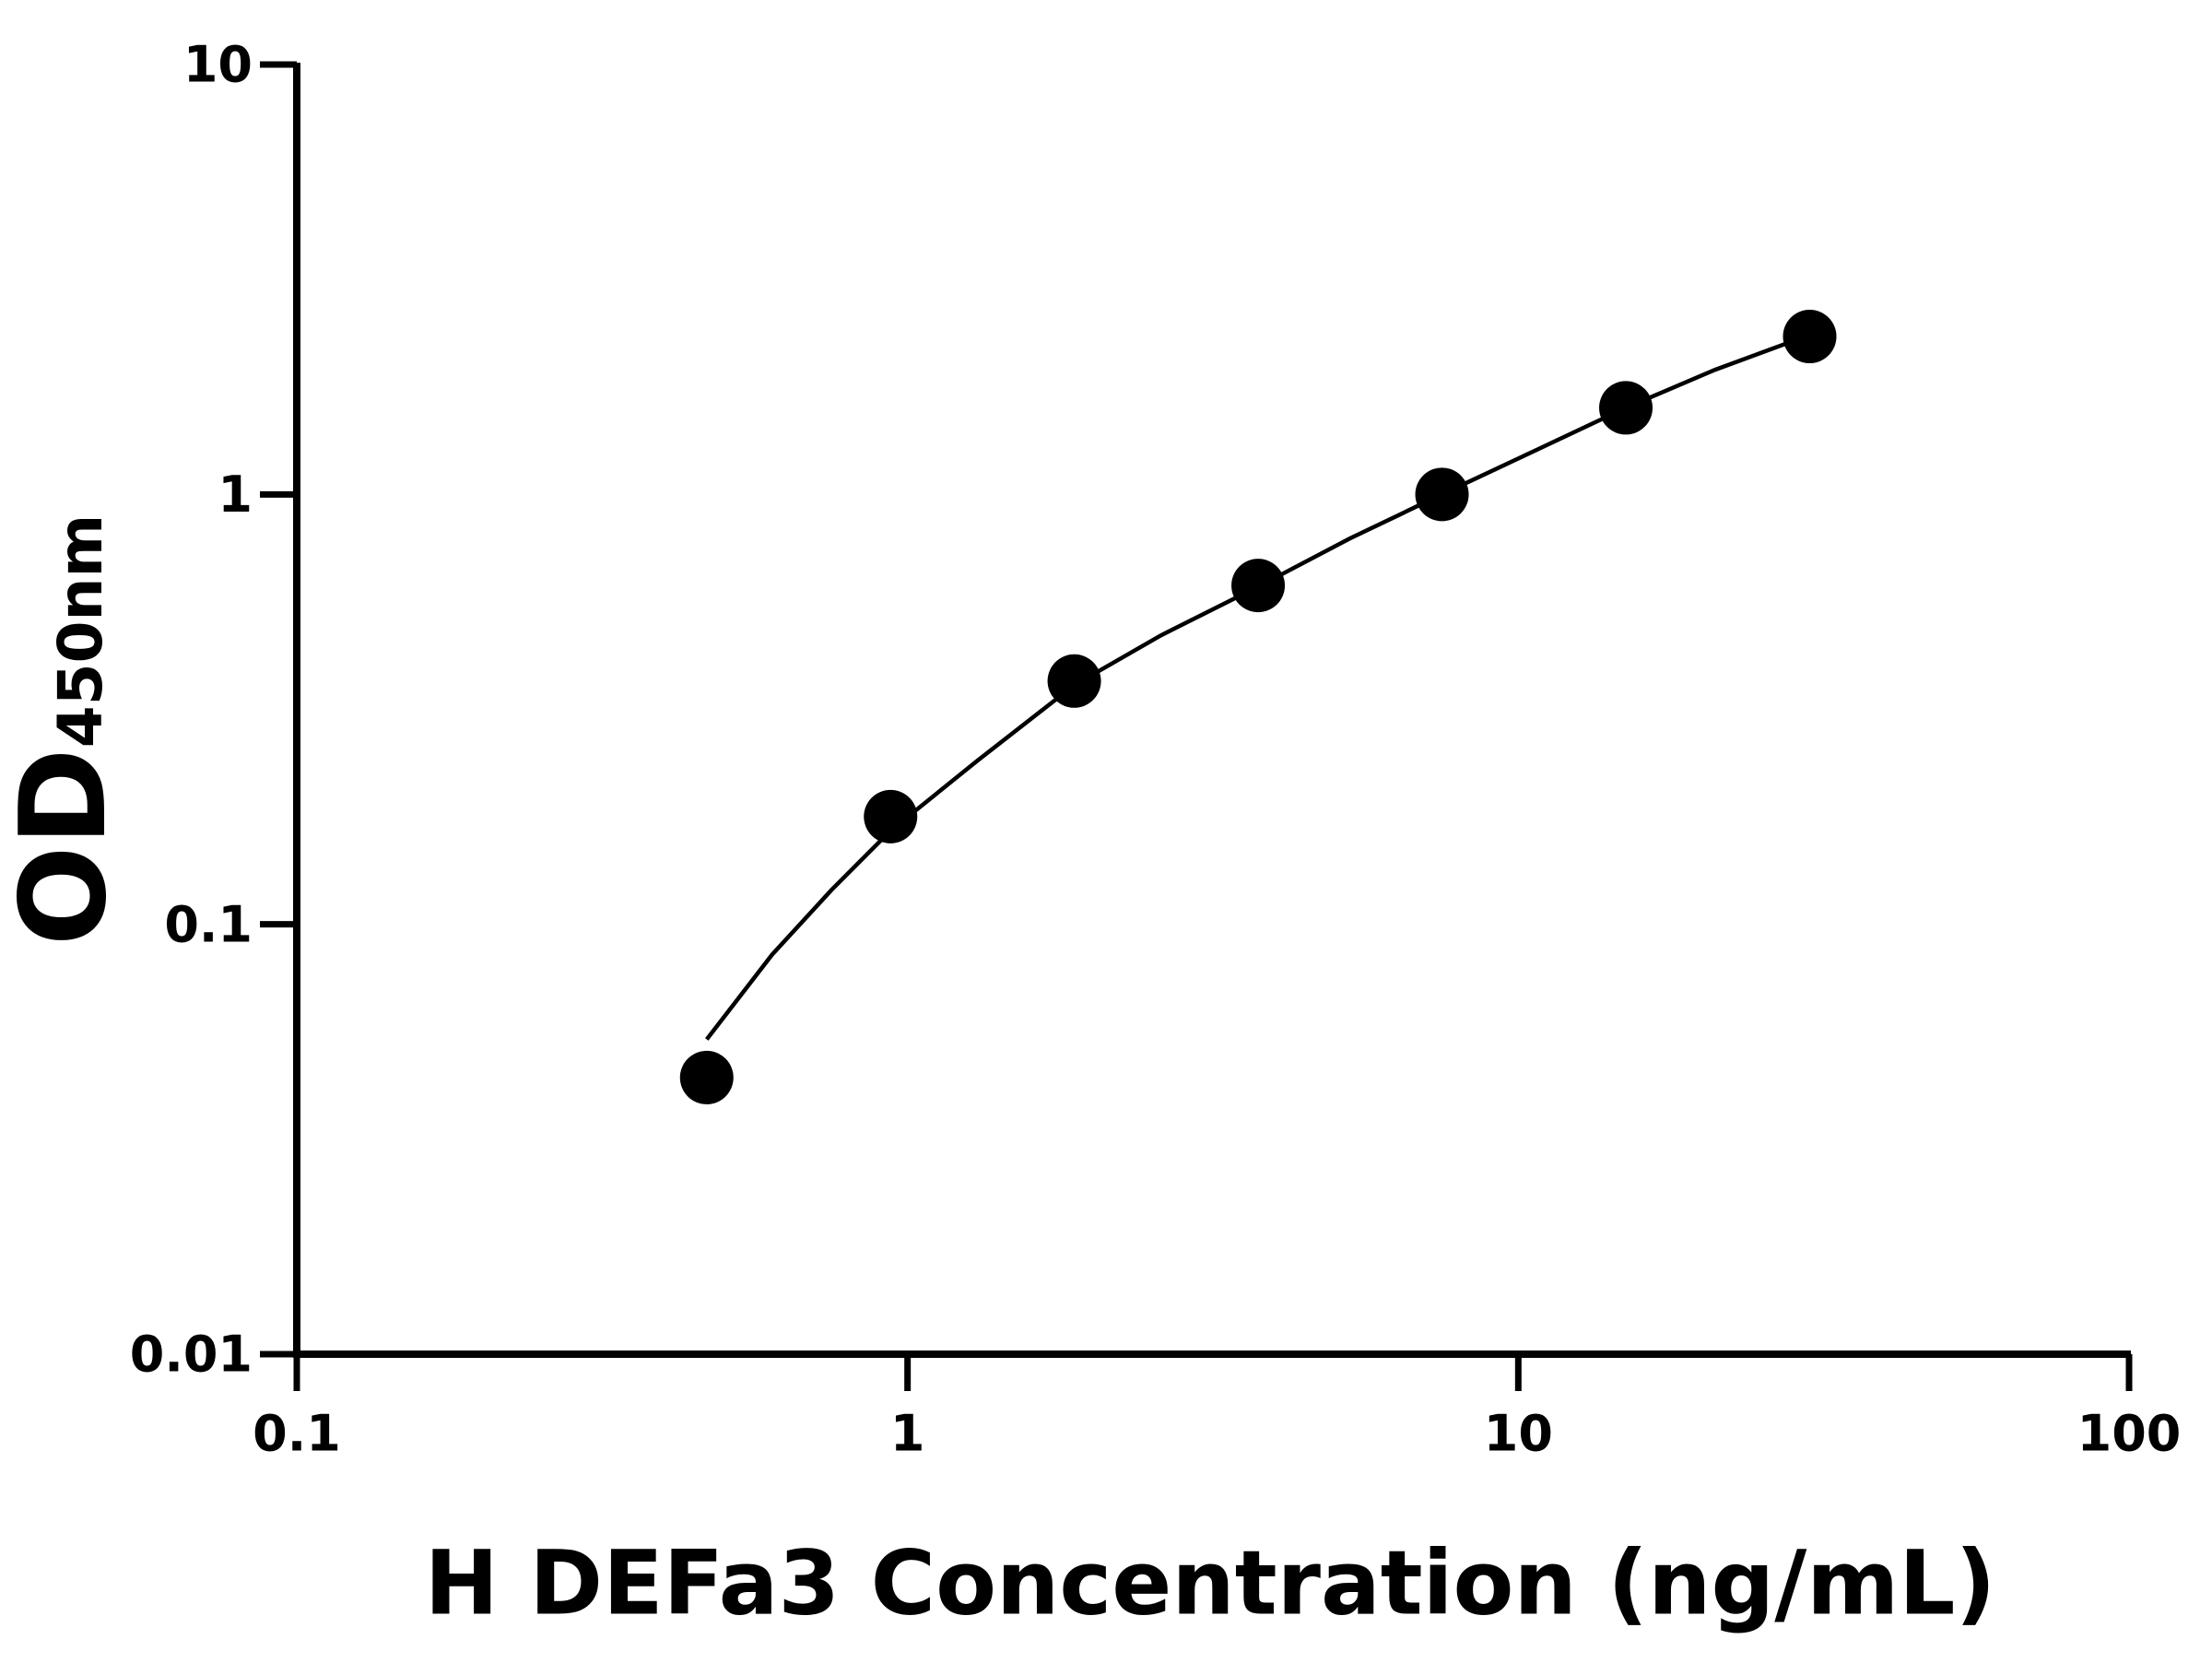 Image resolution: width=2212 pixels, height=1663 pixels. What do you see at coordinates (208, 924) in the screenshot?
I see `y-tick-label: 0.1` at bounding box center [208, 924].